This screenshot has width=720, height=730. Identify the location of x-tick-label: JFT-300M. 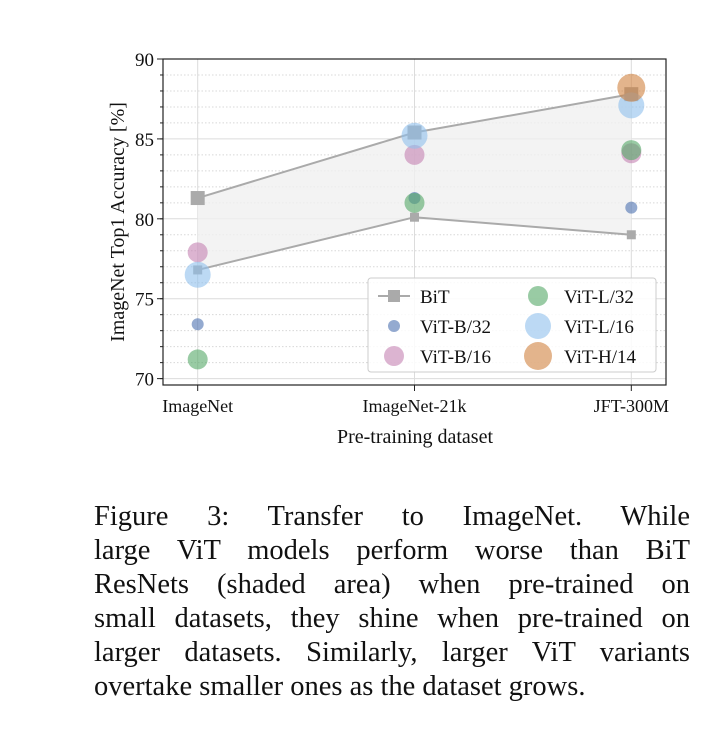
(631, 406).